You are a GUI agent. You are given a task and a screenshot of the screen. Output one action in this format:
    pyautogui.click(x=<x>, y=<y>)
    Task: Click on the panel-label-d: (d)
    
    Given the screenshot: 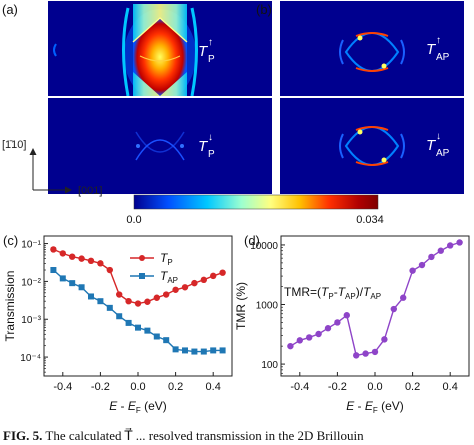 What is the action you would take?
    pyautogui.click(x=252, y=240)
    